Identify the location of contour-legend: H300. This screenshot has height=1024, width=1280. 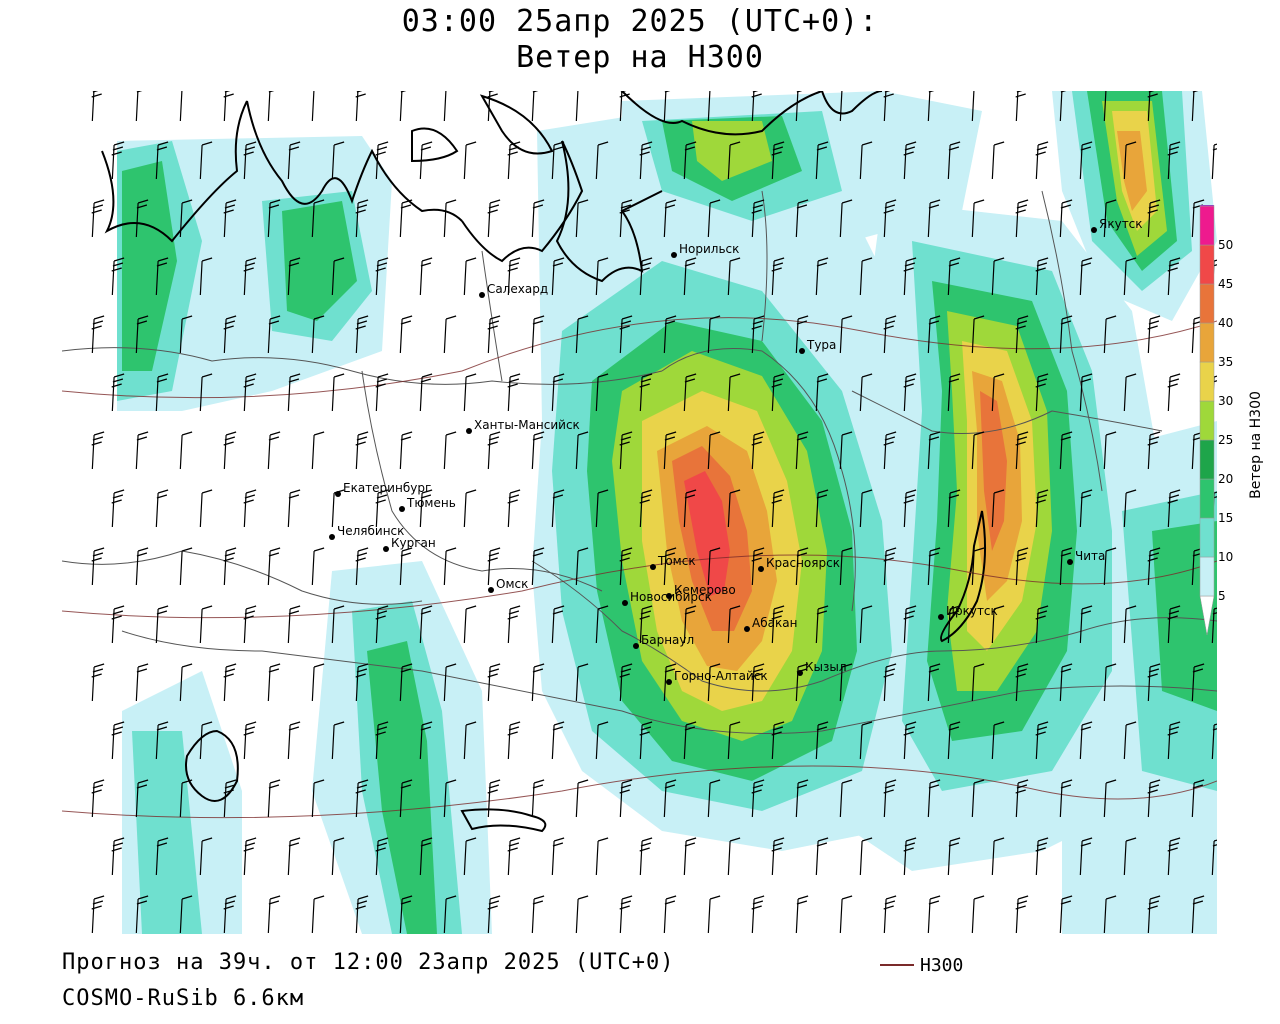
(921, 965).